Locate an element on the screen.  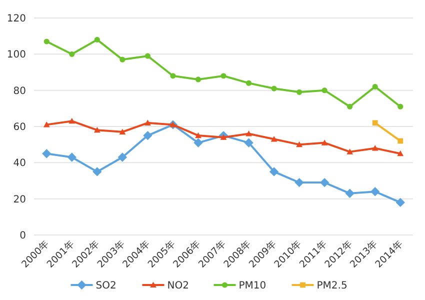
legend-label: PM2.5 is located at coordinates (332, 286).